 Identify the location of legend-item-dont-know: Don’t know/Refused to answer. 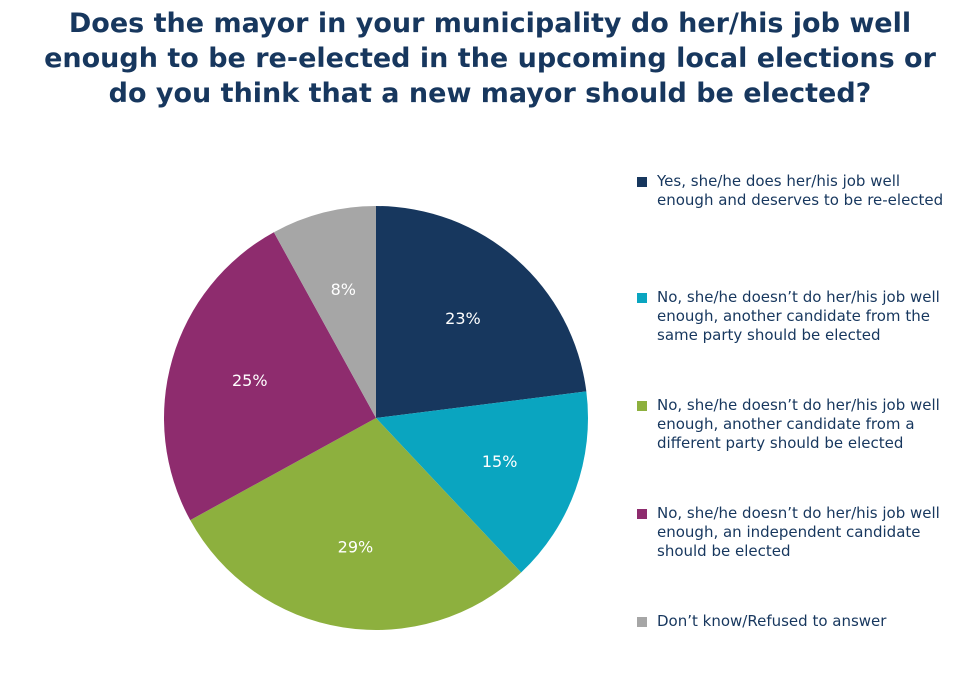
(802, 621).